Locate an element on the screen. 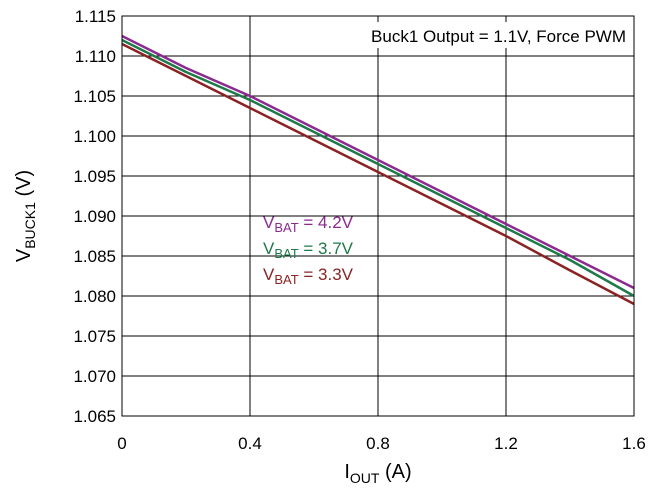 Image resolution: width=649 pixels, height=496 pixels. y-tick-label: 1.095 is located at coordinates (94, 176).